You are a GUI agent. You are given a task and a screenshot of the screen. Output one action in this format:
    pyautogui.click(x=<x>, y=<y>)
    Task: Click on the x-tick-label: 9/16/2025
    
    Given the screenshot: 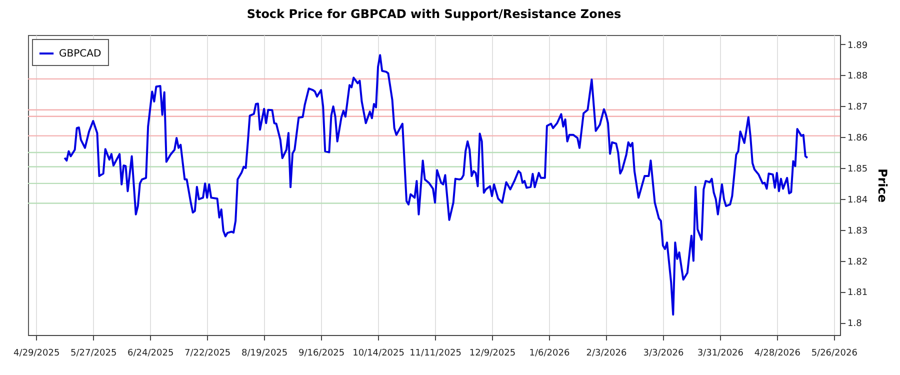 What is the action you would take?
    pyautogui.click(x=321, y=353)
    